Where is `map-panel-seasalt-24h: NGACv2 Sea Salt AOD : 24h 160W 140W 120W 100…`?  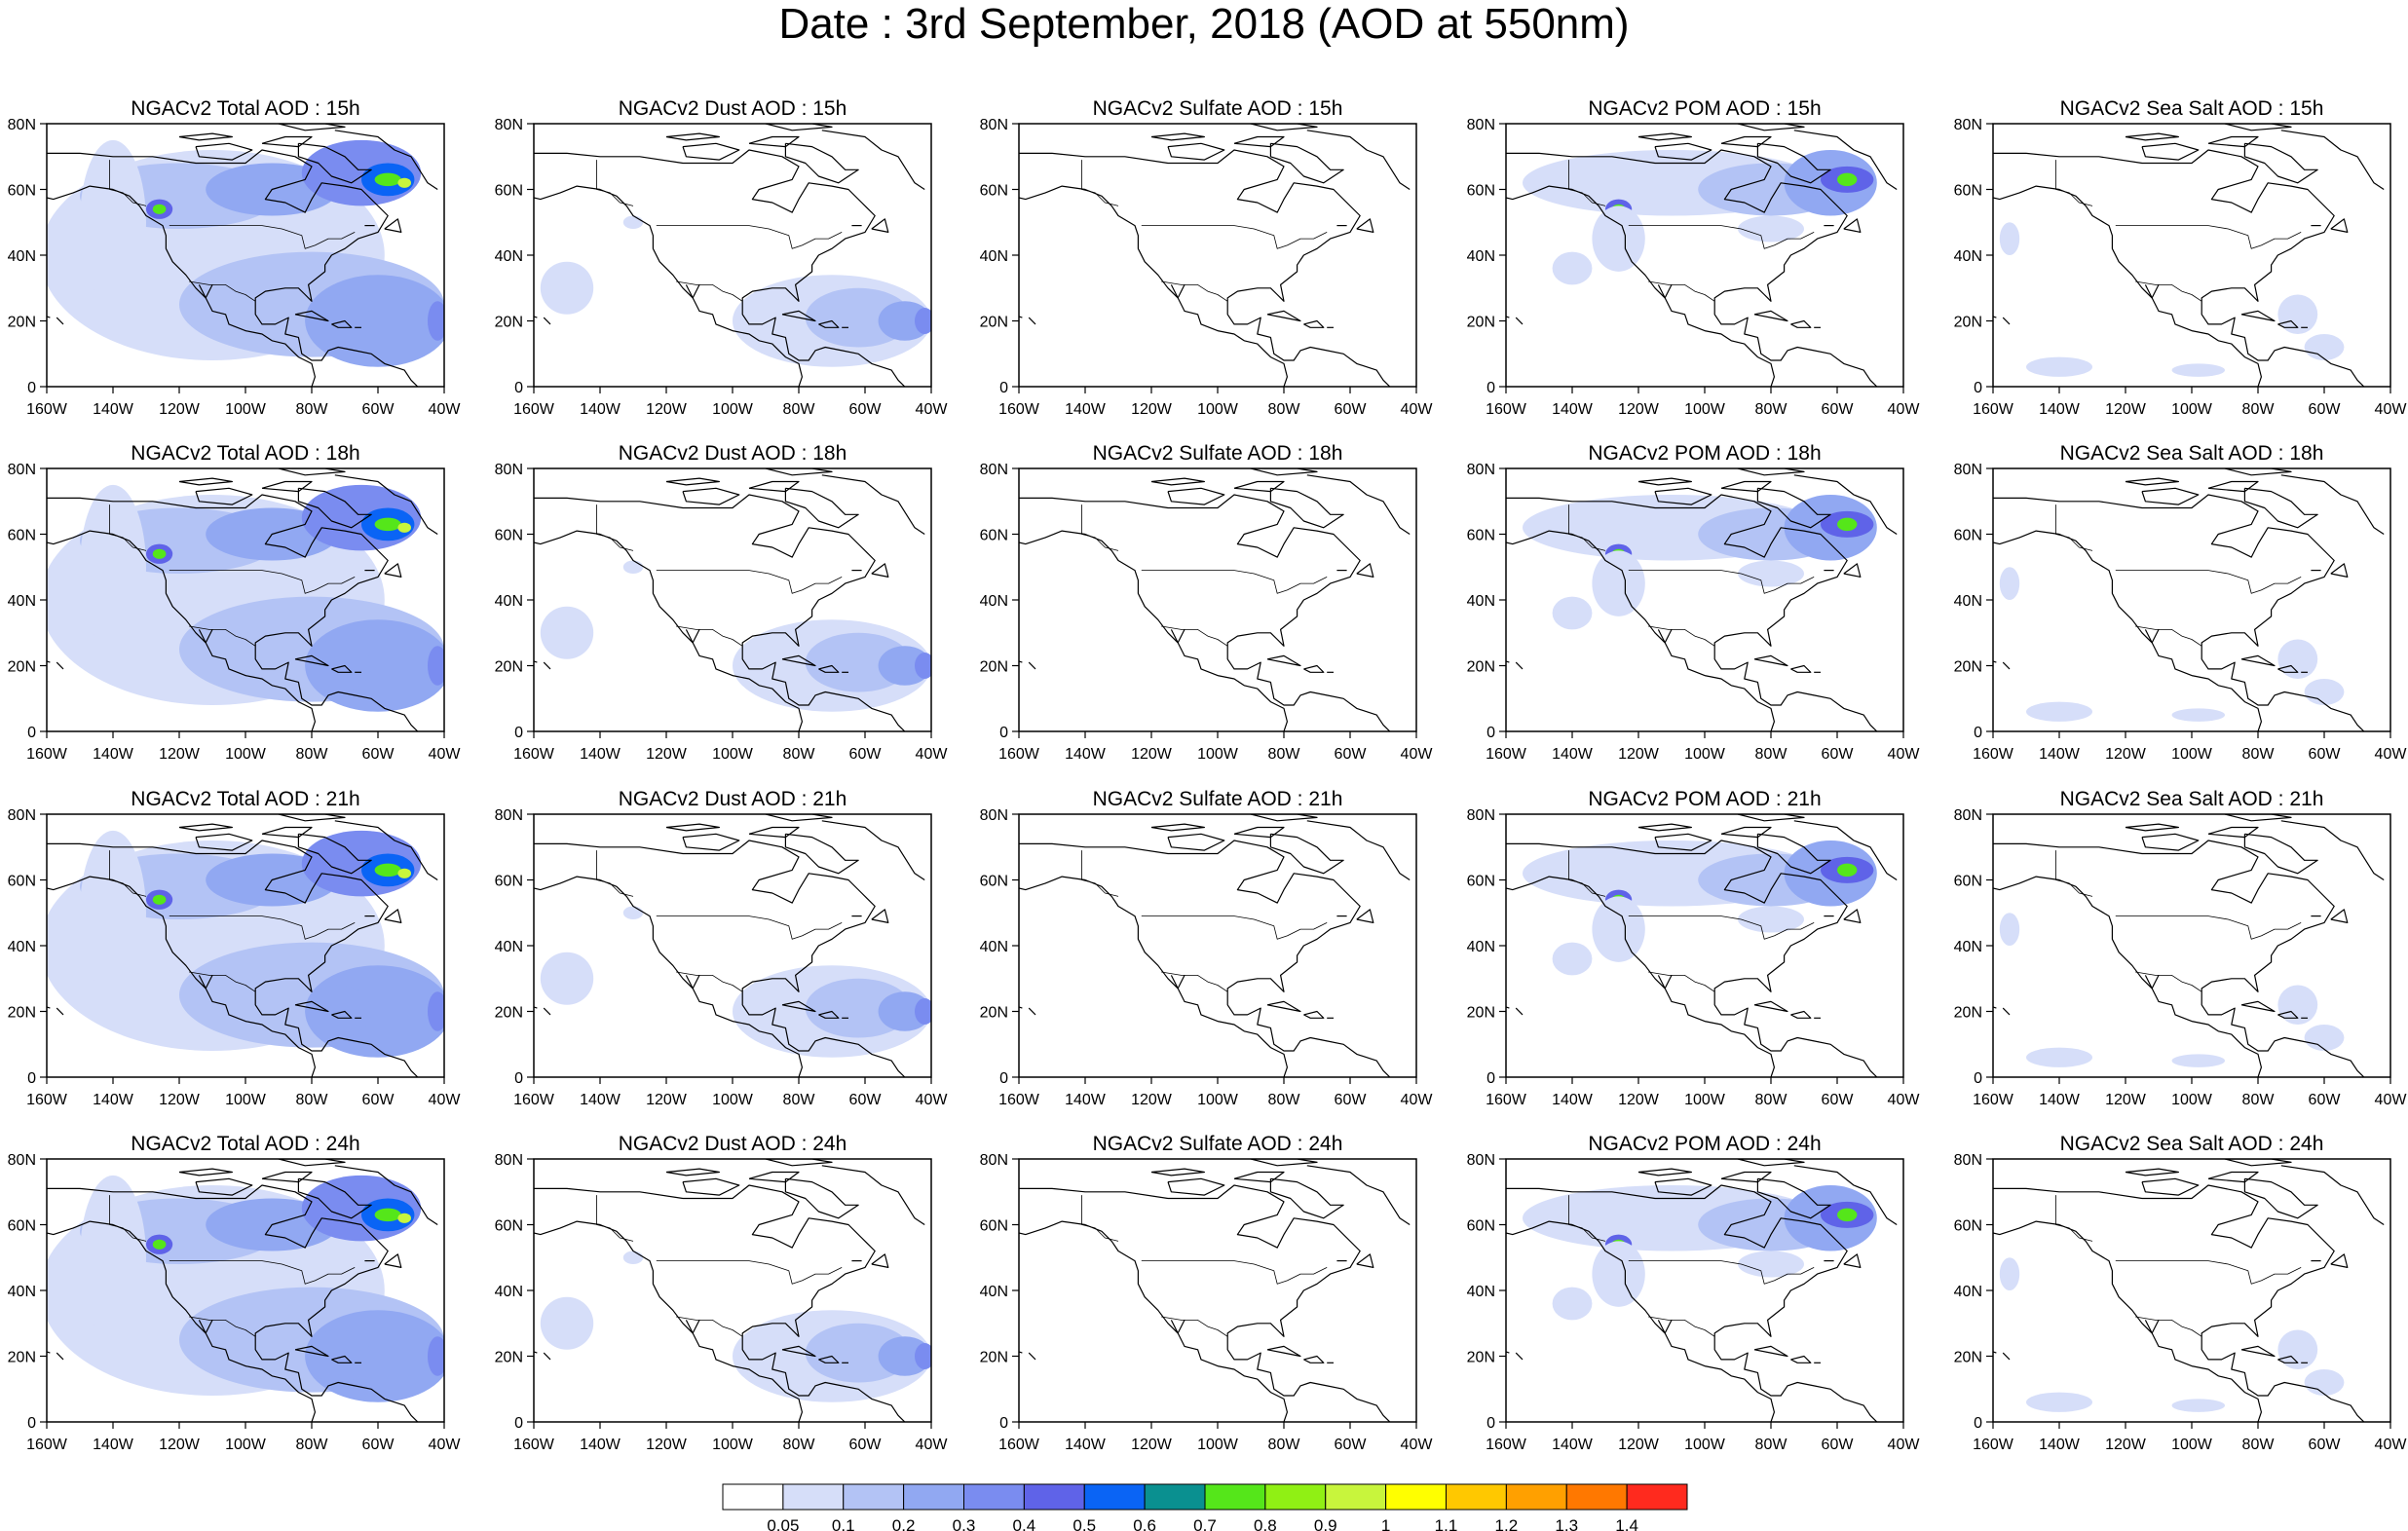 map-panel-seasalt-24h: NGACv2 Sea Salt AOD : 24h 160W 140W 120W 100… is located at coordinates (2181, 1293).